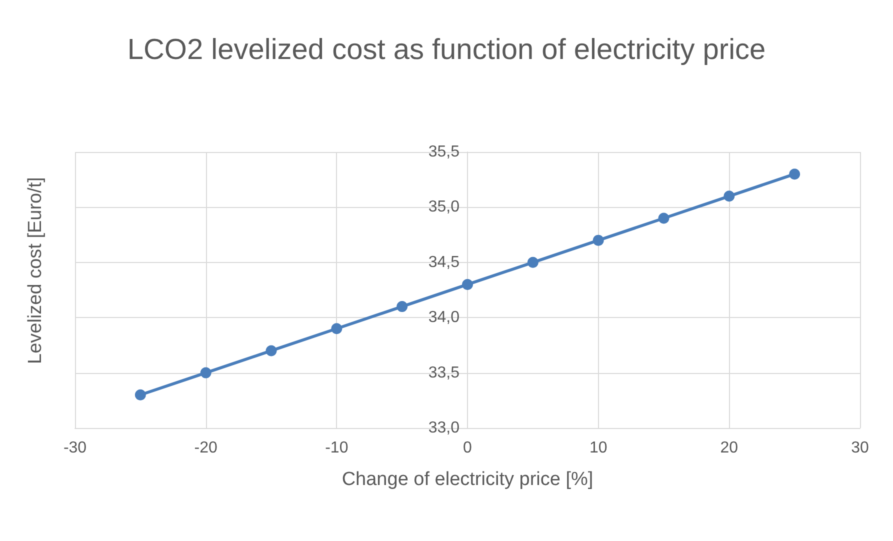 The width and height of the screenshot is (893, 541). Describe the element at coordinates (444, 428) in the screenshot. I see `y-tick-label: 33,0` at that location.